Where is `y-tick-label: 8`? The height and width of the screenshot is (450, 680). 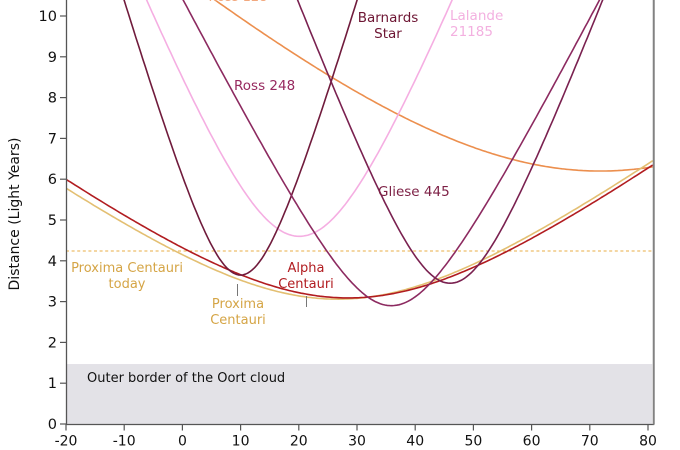 y-tick-label: 8 is located at coordinates (52, 99).